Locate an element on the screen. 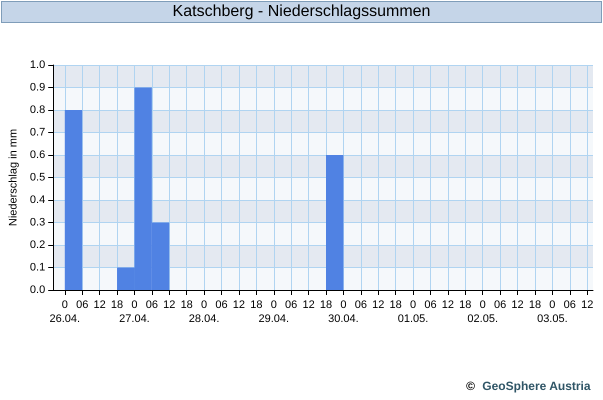 This screenshot has height=400, width=603. y-tick-label: 0.5 is located at coordinates (38, 178).